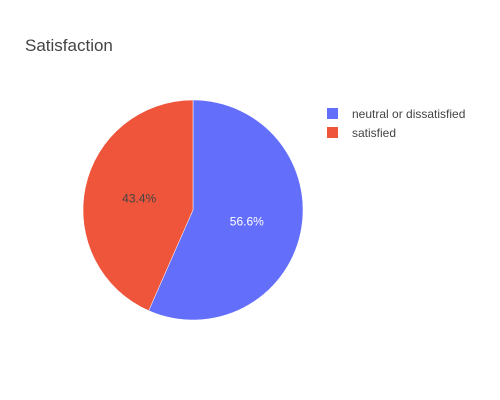 Image resolution: width=500 pixels, height=400 pixels. I want to click on chart-title: Satisfaction, so click(69, 45).